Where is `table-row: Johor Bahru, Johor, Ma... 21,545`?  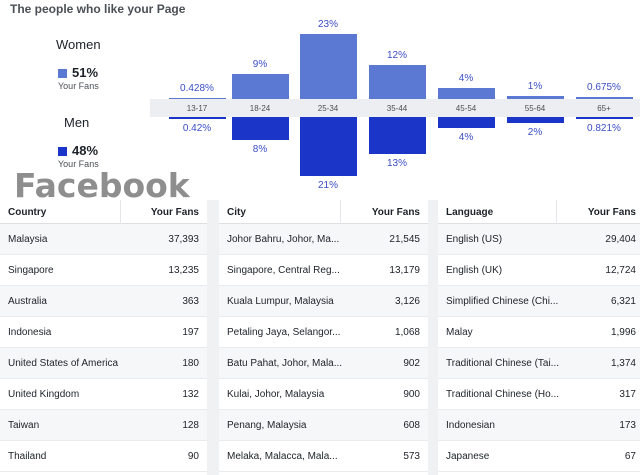 table-row: Johor Bahru, Johor, Ma... 21,545 is located at coordinates (323, 239).